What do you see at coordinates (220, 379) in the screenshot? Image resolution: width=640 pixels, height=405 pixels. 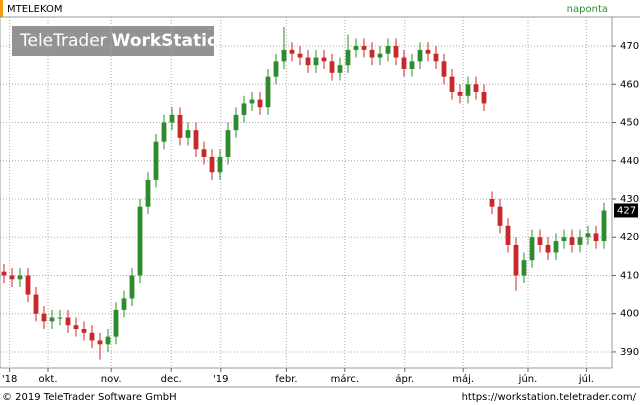 I see `x-tick-label: '19` at bounding box center [220, 379].